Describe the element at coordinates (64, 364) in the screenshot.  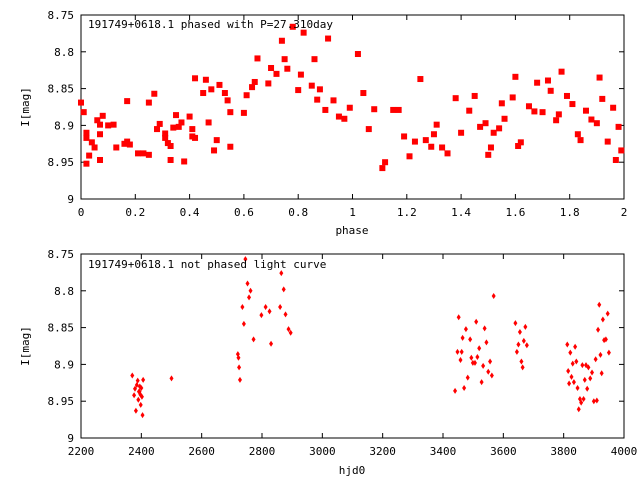
I see `unphased-y-tick-label: 8.9` at that location.